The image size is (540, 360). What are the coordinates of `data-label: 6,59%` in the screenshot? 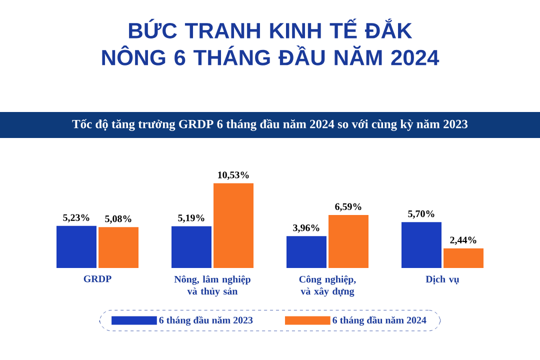 It's located at (348, 207).